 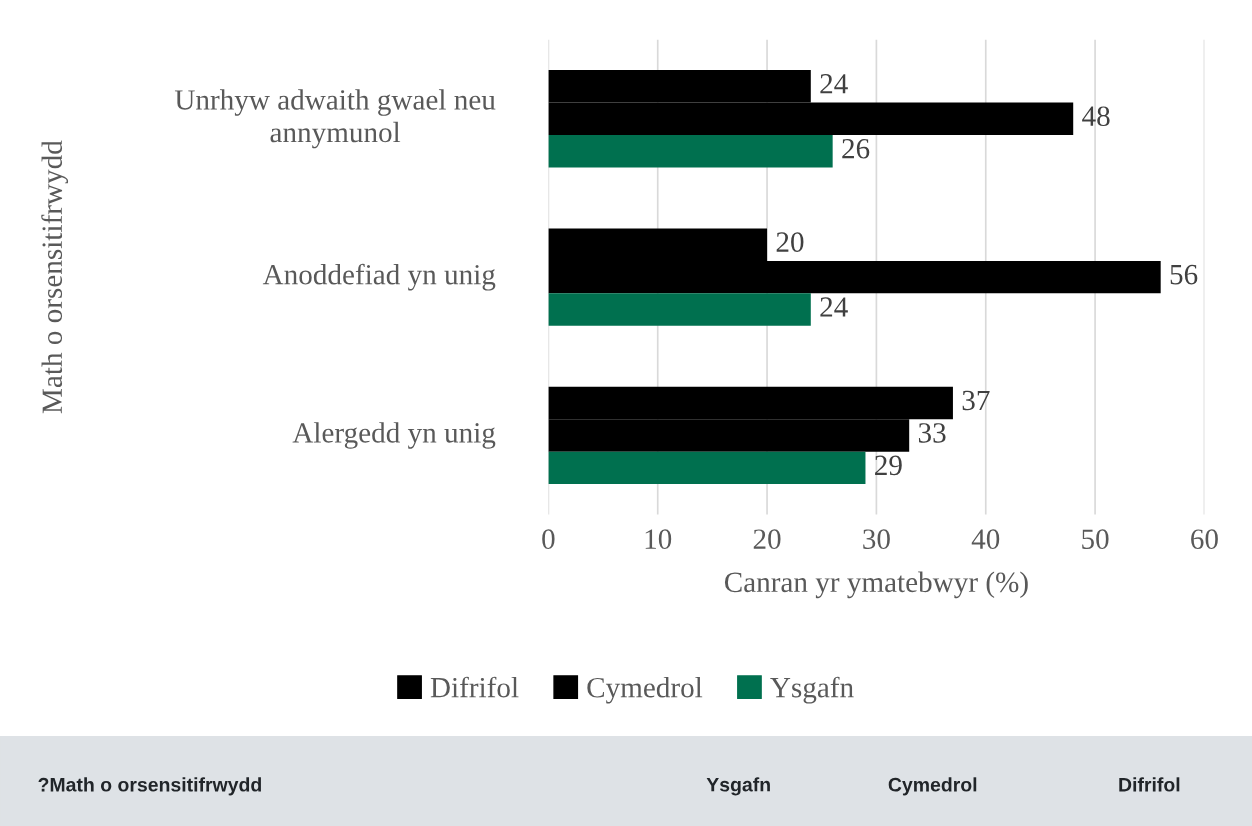 What do you see at coordinates (1096, 116) in the screenshot?
I see `data-label: 48` at bounding box center [1096, 116].